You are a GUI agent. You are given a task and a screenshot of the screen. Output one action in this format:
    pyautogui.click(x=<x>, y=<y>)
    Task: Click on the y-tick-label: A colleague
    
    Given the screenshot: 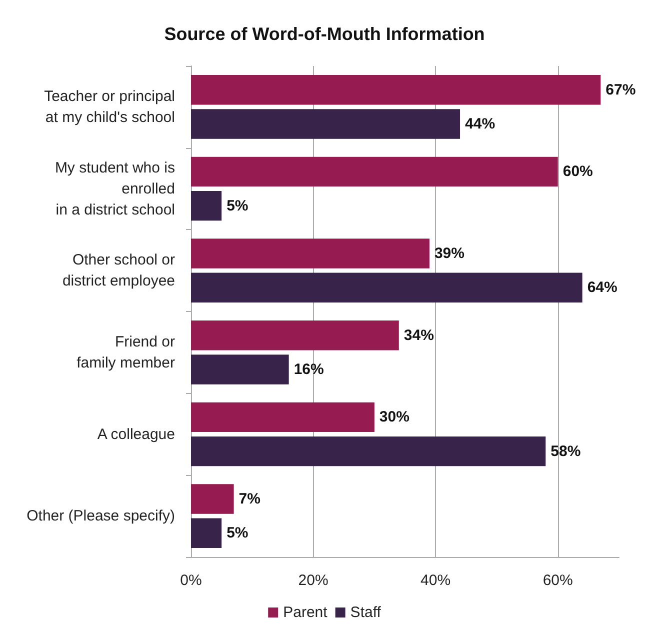 What is the action you would take?
    pyautogui.click(x=136, y=434)
    